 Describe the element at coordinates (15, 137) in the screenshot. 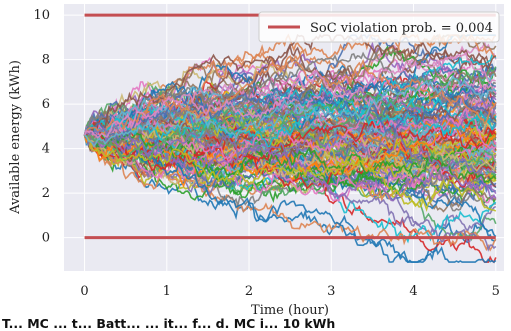

I see `y-axis-label: Available energy (kWh)` at that location.